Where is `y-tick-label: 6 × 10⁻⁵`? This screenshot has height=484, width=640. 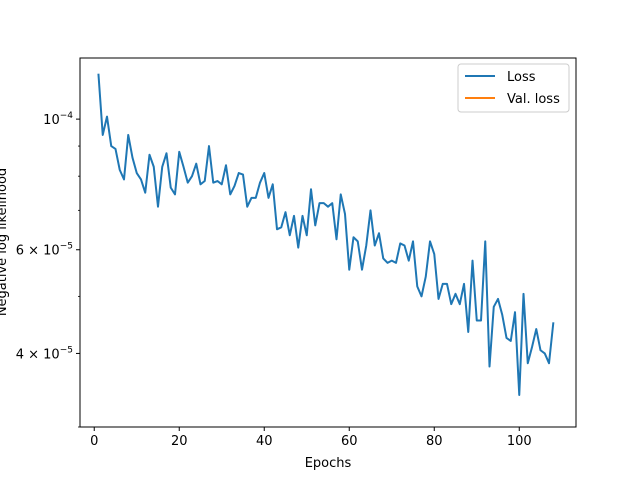
y-tick-label: 6 × 10⁻⁵ is located at coordinates (44, 250).